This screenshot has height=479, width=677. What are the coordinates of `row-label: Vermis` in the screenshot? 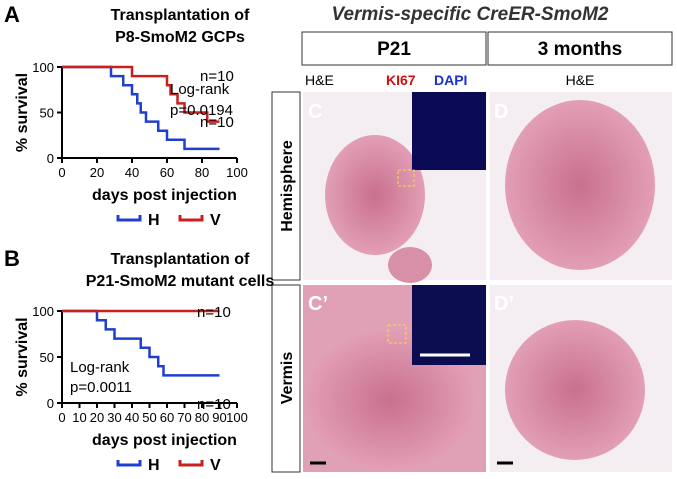 It's located at (287, 378).